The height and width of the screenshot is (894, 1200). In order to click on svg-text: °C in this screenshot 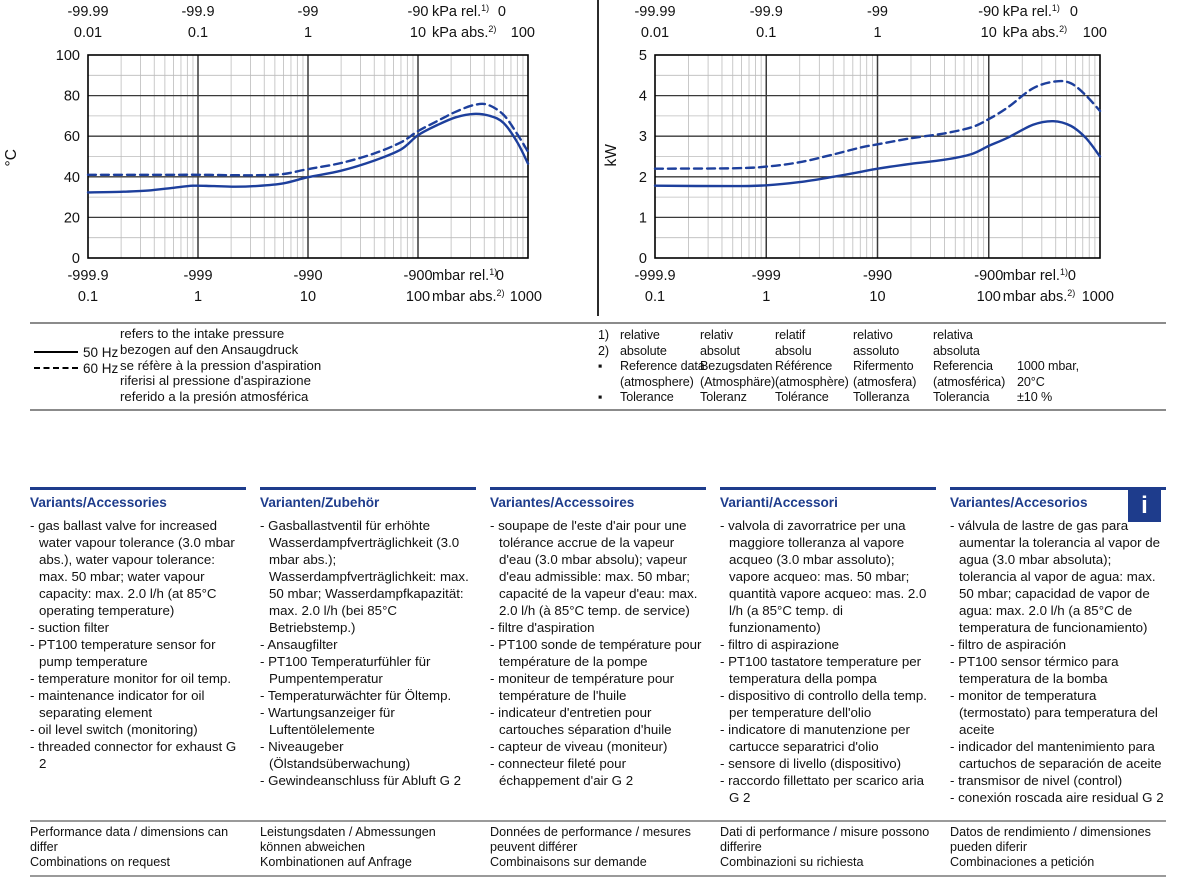, I will do `click(11, 157)`.